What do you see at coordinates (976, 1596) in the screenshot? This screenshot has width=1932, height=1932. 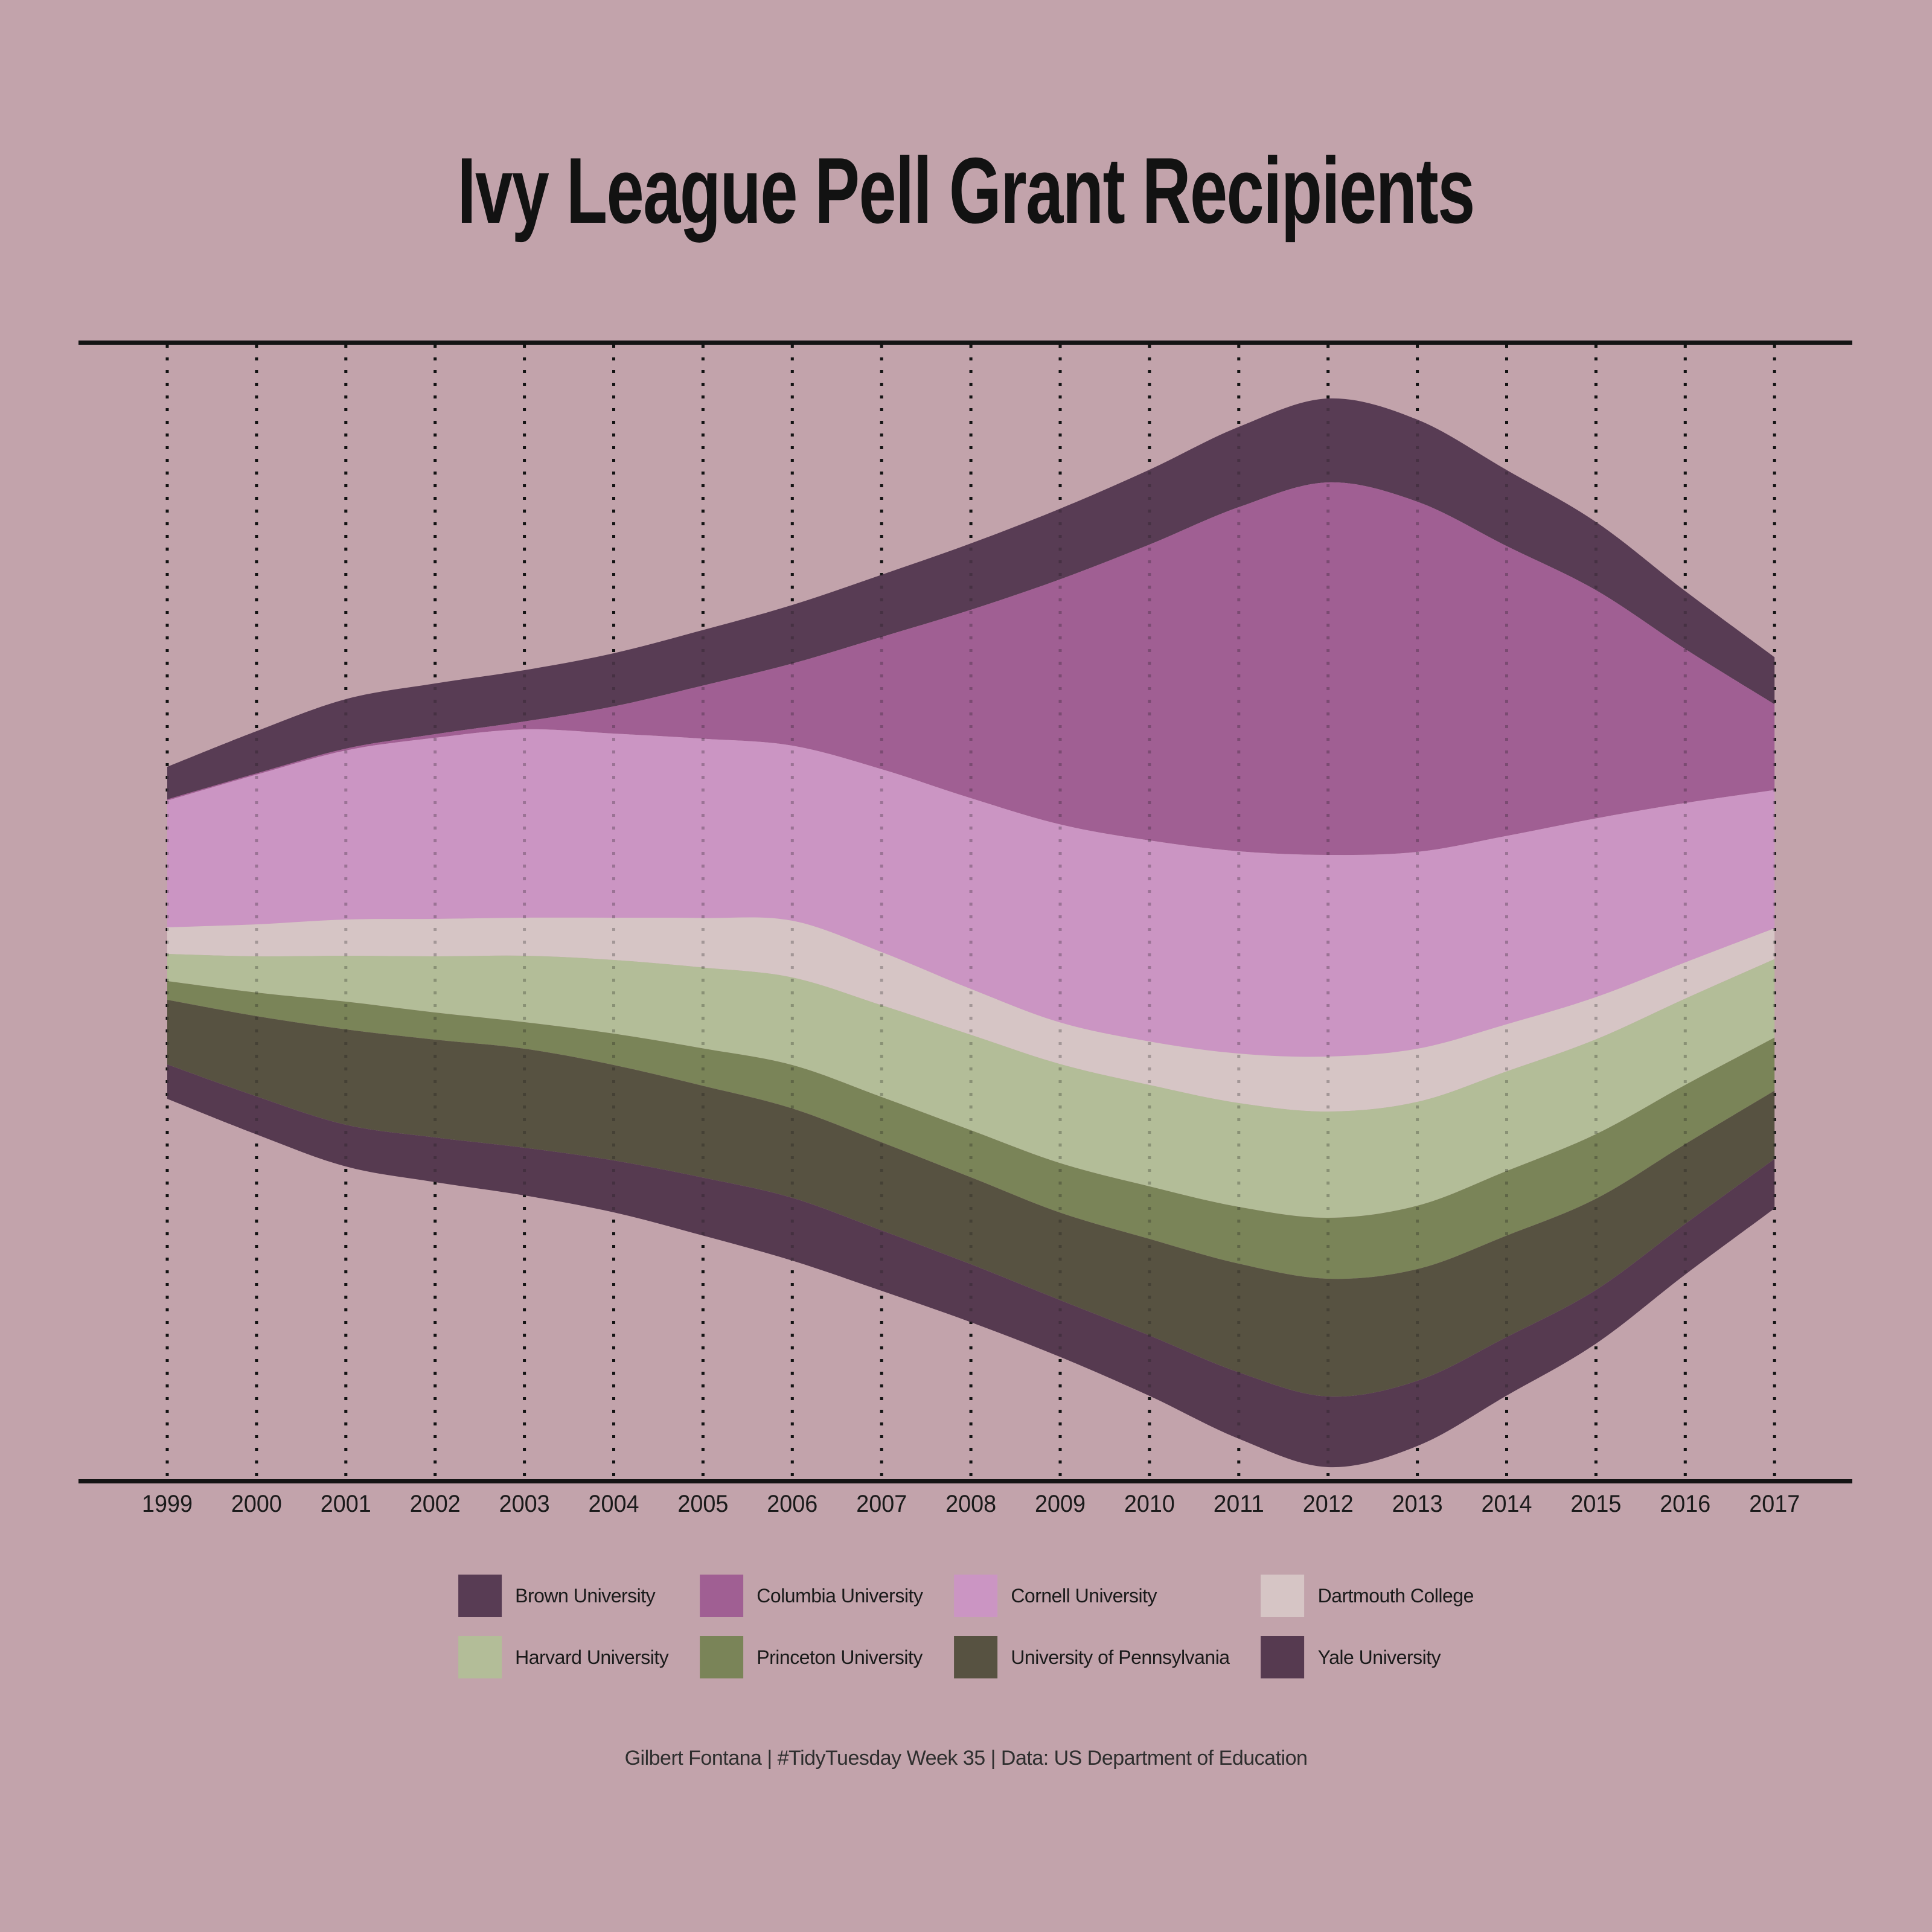 I see `legend-swatch-cornell-university` at bounding box center [976, 1596].